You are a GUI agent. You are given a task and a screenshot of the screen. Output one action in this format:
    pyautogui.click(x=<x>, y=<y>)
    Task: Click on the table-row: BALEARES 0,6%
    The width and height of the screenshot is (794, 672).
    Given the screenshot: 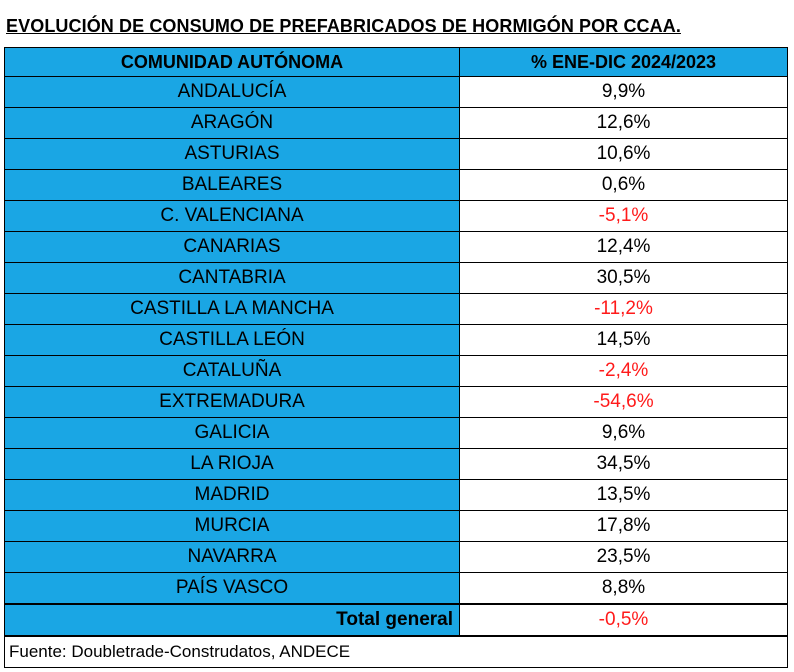 What is the action you would take?
    pyautogui.click(x=396, y=185)
    